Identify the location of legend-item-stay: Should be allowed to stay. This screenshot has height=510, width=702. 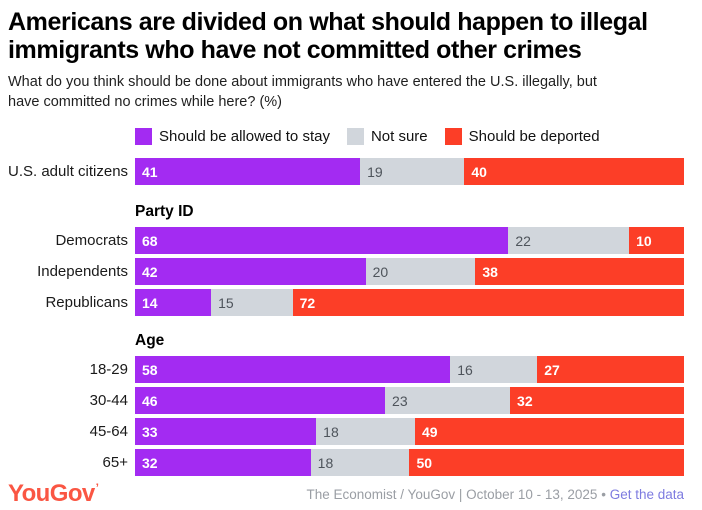
(232, 137).